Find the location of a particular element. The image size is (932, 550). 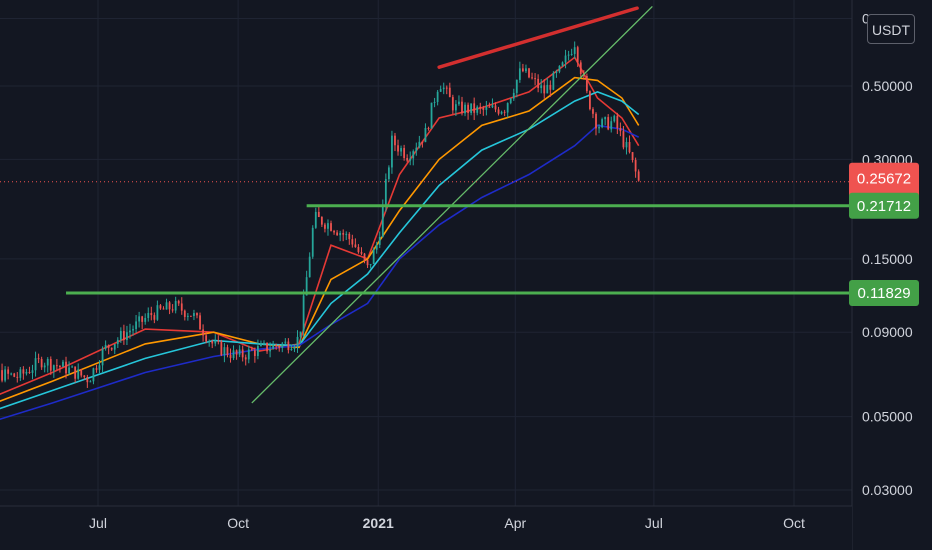

time-axis-panel is located at coordinates (426, 528).